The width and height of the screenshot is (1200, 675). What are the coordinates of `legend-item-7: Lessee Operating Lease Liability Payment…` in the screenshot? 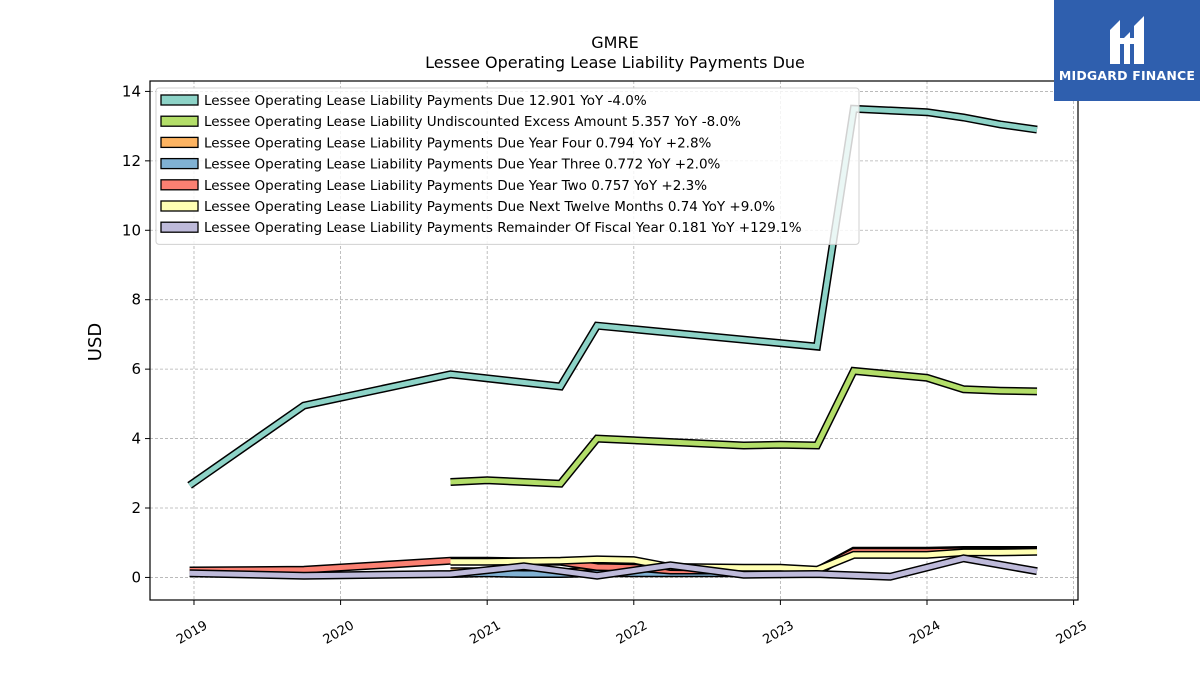 It's located at (481, 228).